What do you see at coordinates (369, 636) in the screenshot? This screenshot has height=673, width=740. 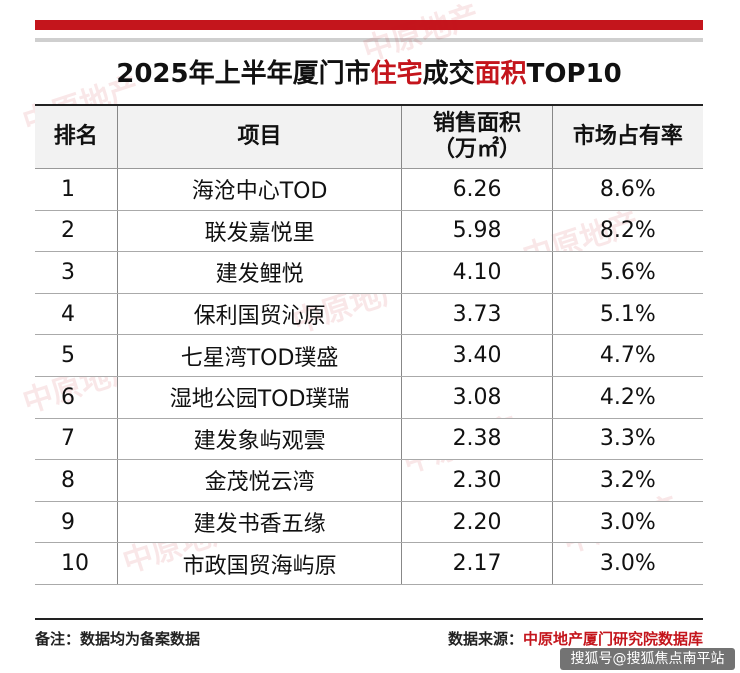 I see `footer: 备注：数据均为备案数据 数据来源：中原地产厦门研究院数据库` at bounding box center [369, 636].